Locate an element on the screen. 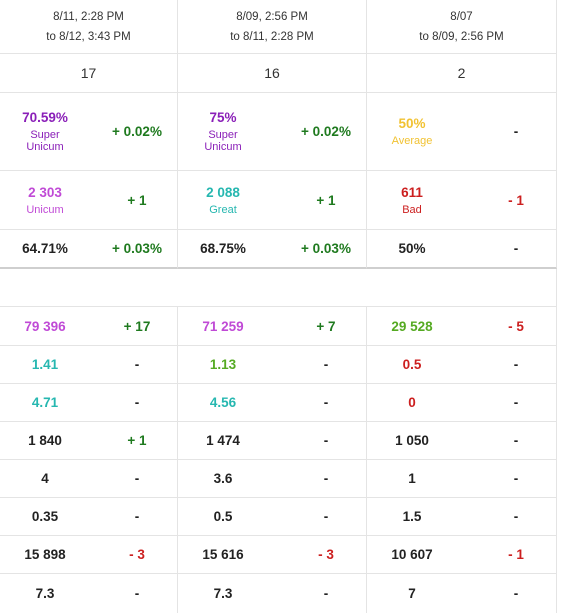  winrate-delta: + 0.02% is located at coordinates (137, 131).